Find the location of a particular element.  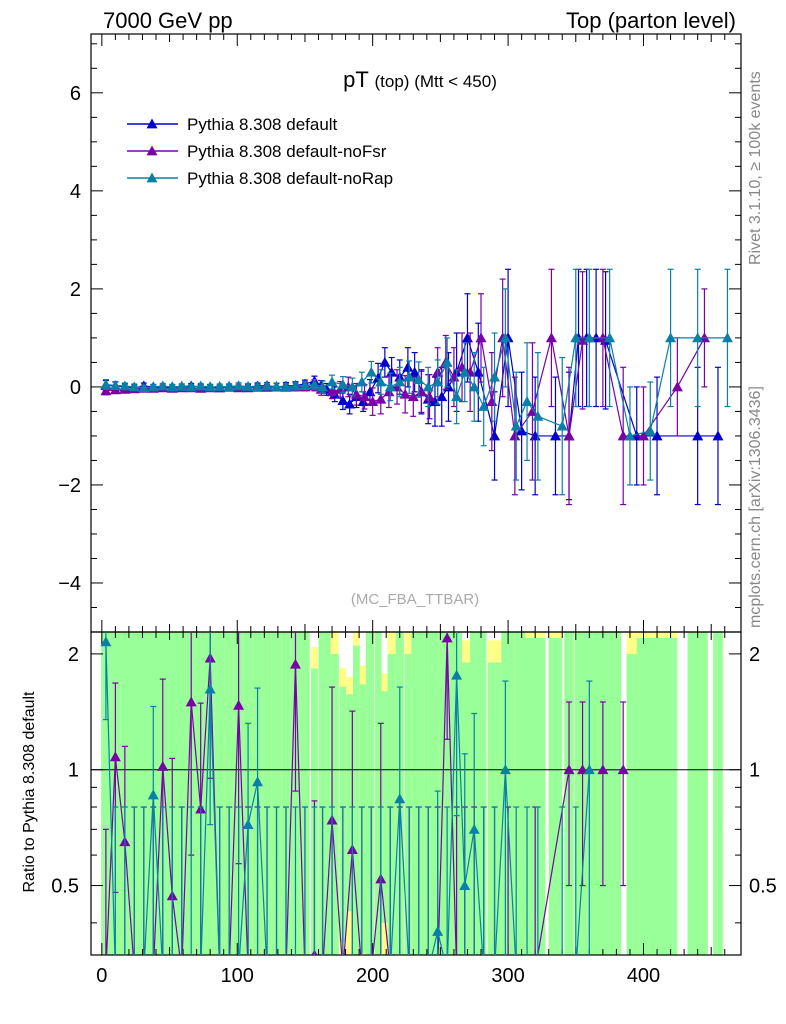

ratio-y-tick-label-right: 2 is located at coordinates (754, 655).